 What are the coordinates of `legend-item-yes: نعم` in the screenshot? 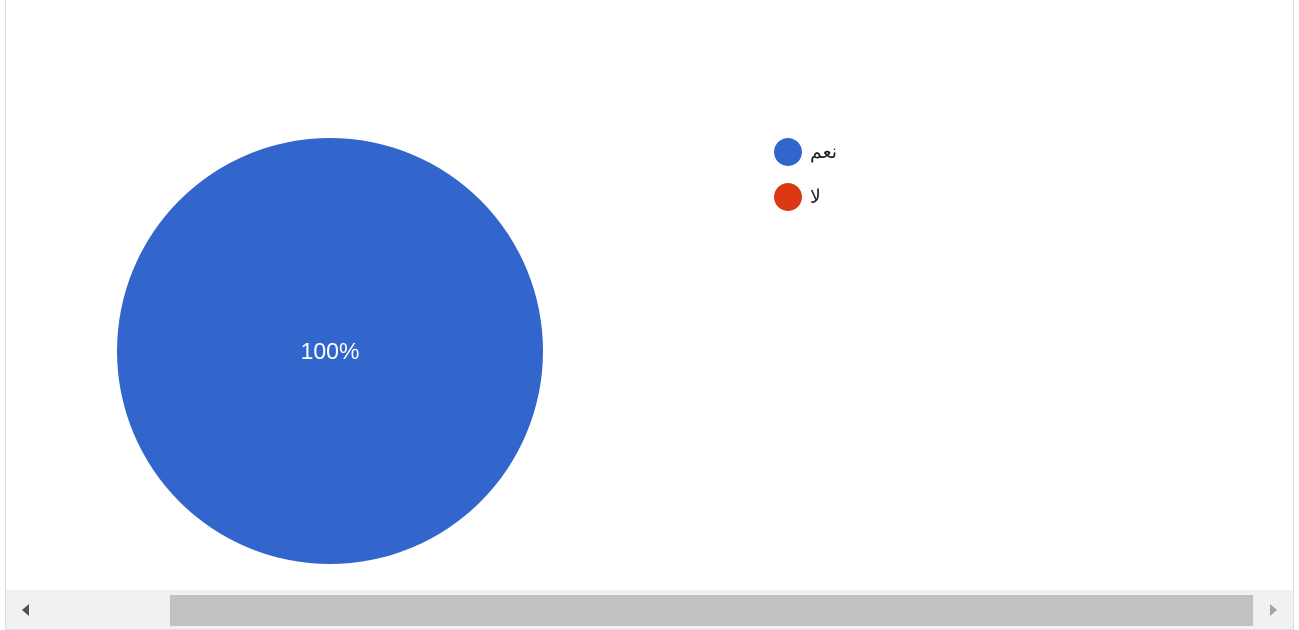 It's located at (805, 152).